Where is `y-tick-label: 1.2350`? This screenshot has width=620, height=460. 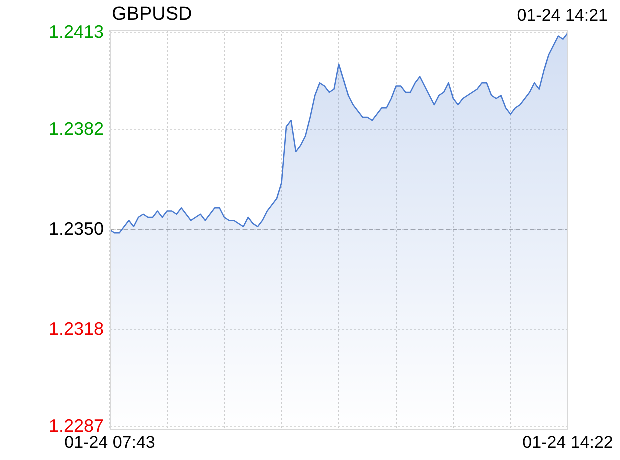 y-tick-label: 1.2350 is located at coordinates (76, 228).